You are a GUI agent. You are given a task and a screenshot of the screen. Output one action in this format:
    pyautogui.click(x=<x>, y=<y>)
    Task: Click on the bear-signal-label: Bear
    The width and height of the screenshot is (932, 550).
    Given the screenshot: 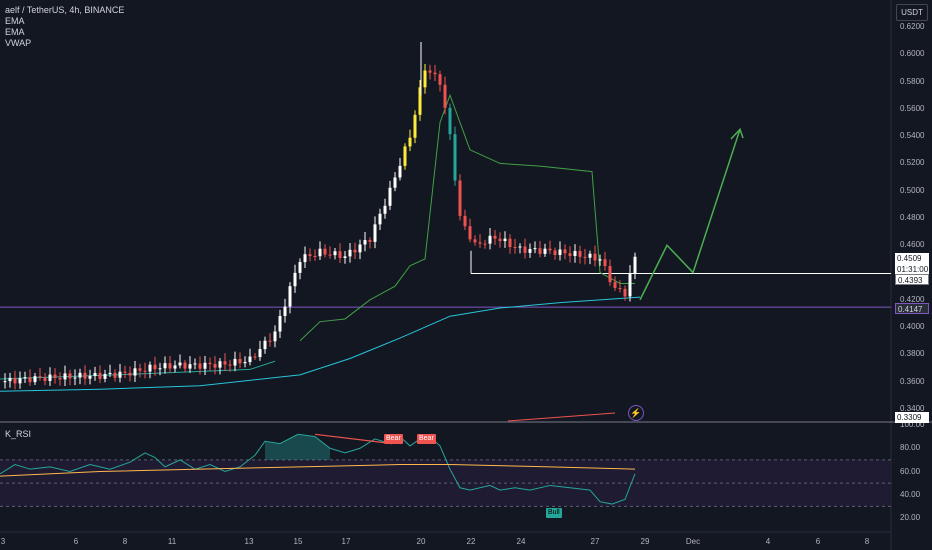 What is the action you would take?
    pyautogui.click(x=393, y=439)
    